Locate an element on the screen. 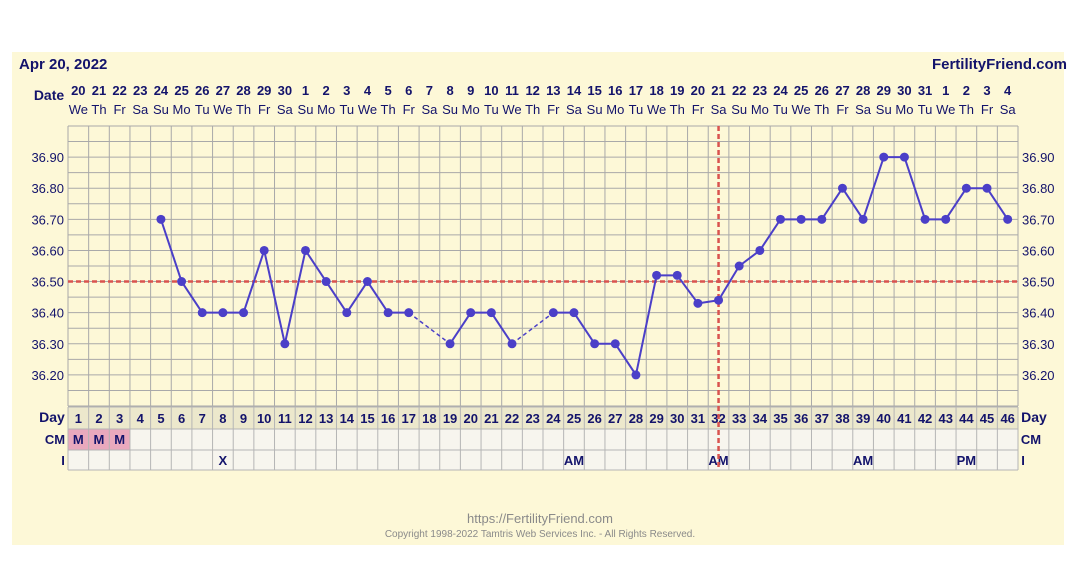 The height and width of the screenshot is (585, 1080). y-tick-label-left: 36.90 is located at coordinates (47, 157).